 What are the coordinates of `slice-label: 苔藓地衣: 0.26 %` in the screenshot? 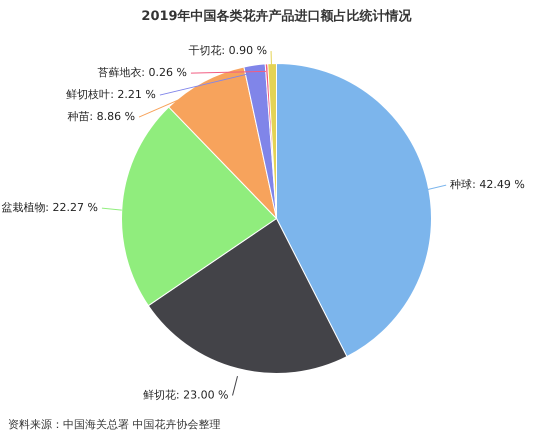 It's located at (142, 73).